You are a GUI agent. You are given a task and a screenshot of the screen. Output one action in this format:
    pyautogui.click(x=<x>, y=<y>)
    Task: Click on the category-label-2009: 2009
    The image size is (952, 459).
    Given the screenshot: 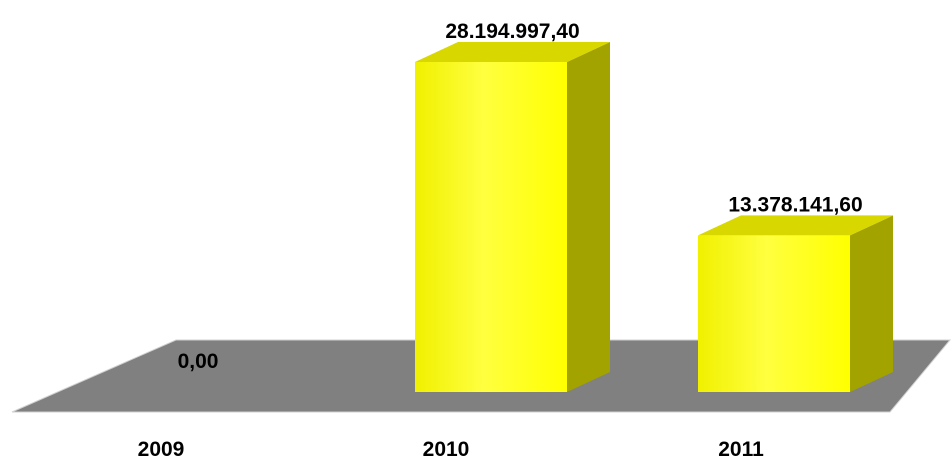 What is the action you would take?
    pyautogui.click(x=161, y=448)
    